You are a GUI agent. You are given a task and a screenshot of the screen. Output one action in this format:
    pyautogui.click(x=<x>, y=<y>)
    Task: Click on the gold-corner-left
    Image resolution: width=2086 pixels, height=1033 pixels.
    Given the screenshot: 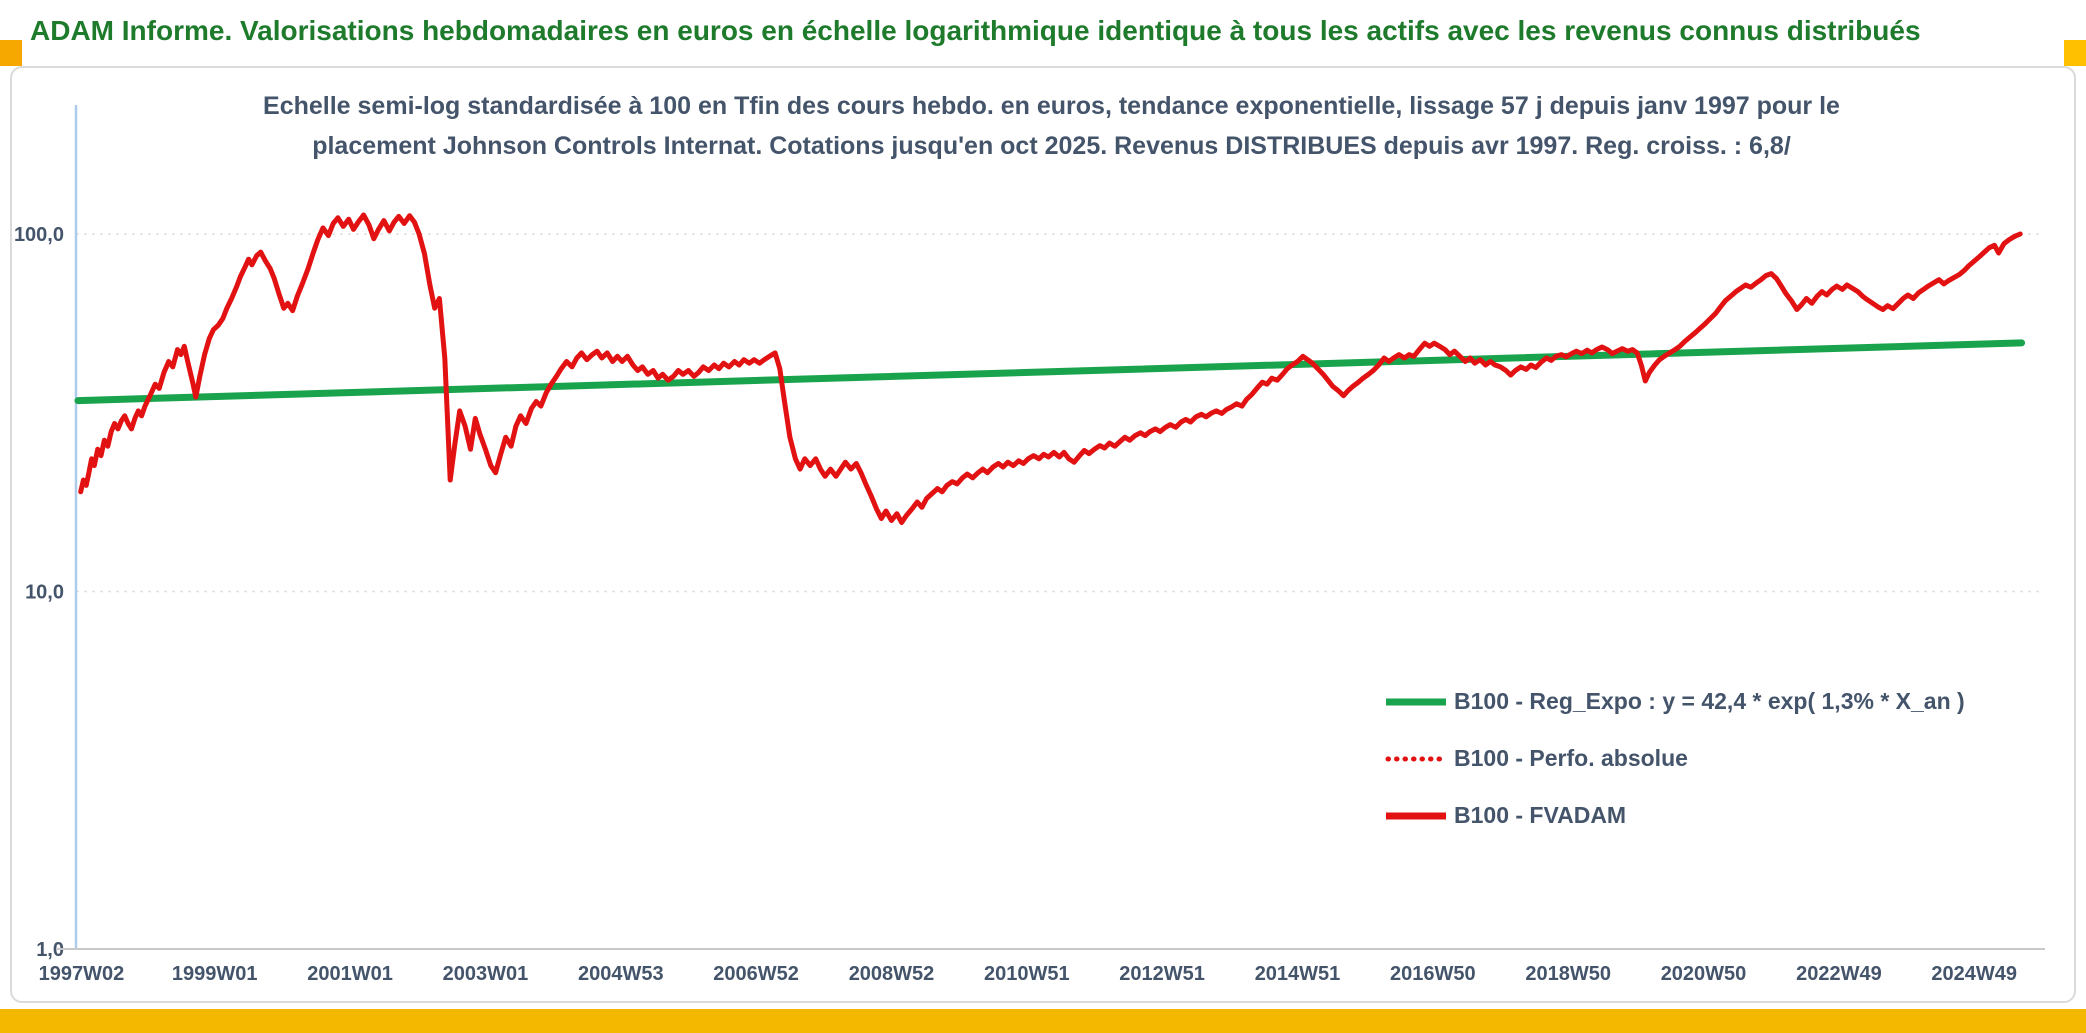 What is the action you would take?
    pyautogui.click(x=11, y=53)
    